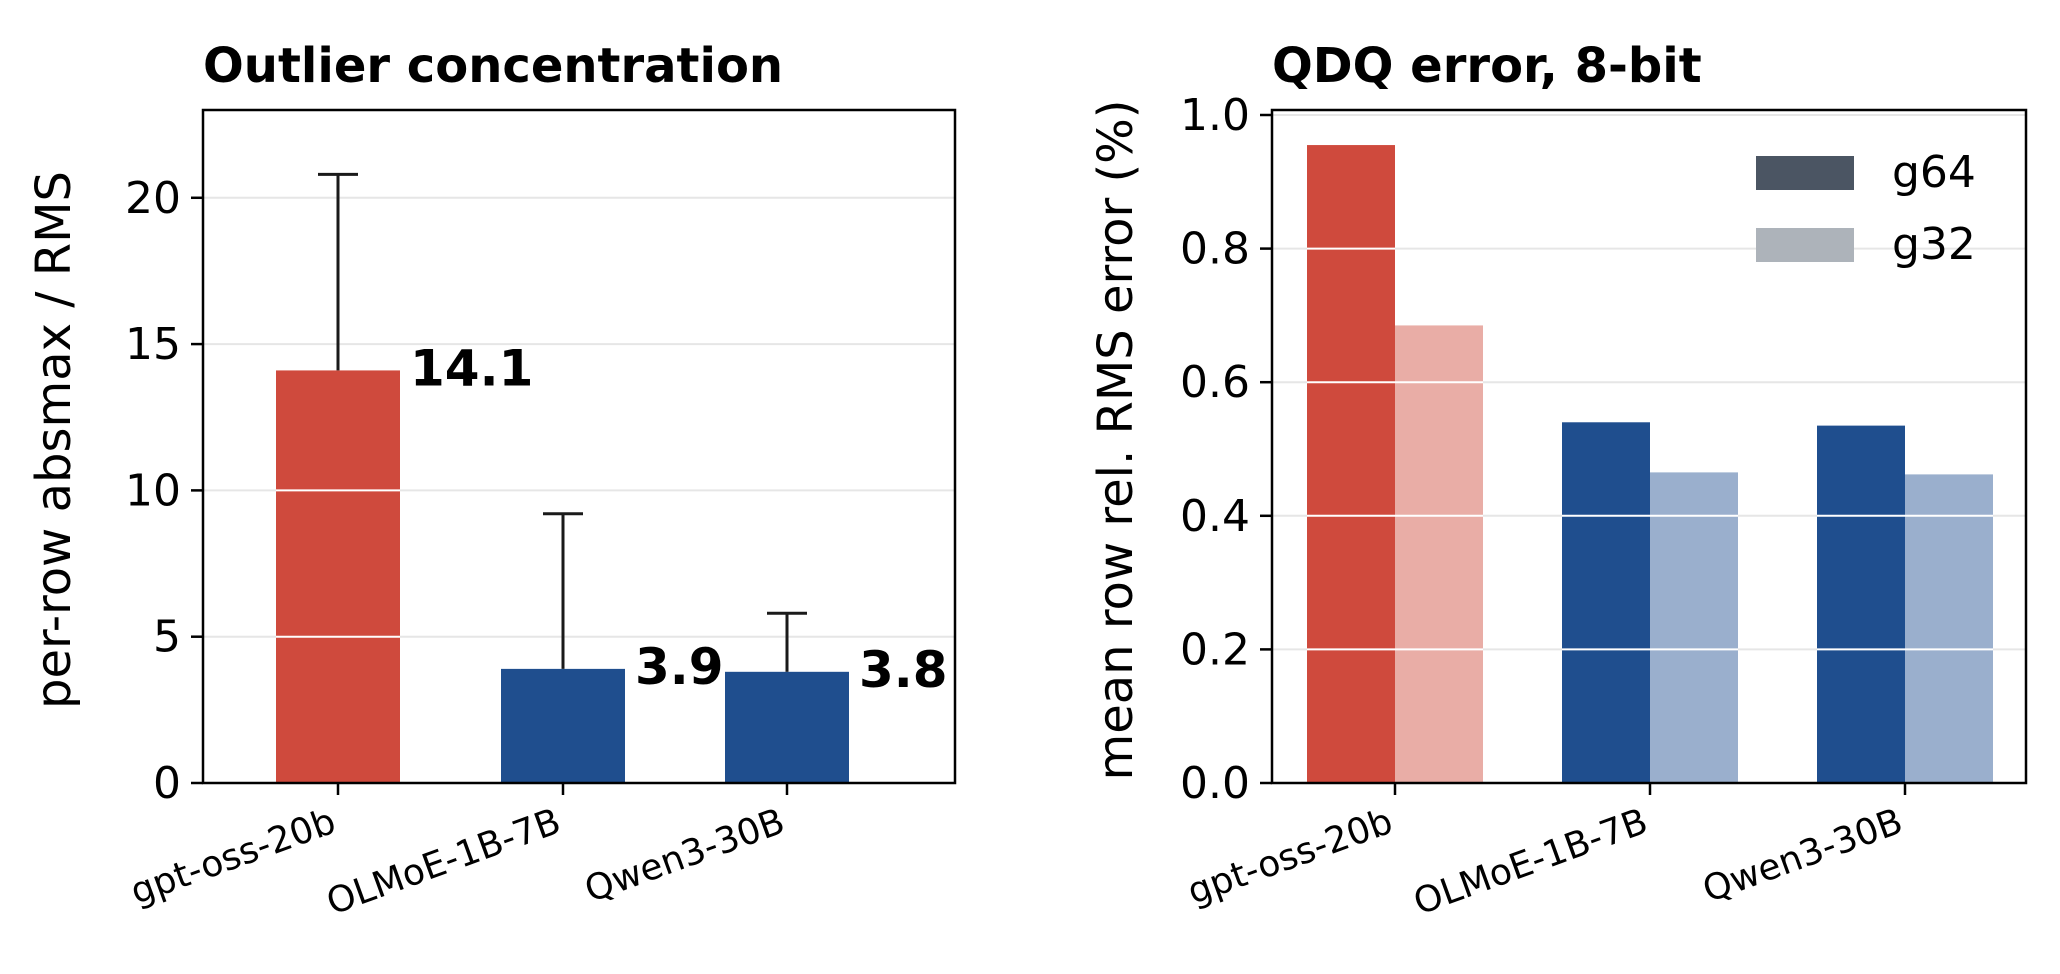  I want to click on legend-swatch-g64, so click(1805, 173).